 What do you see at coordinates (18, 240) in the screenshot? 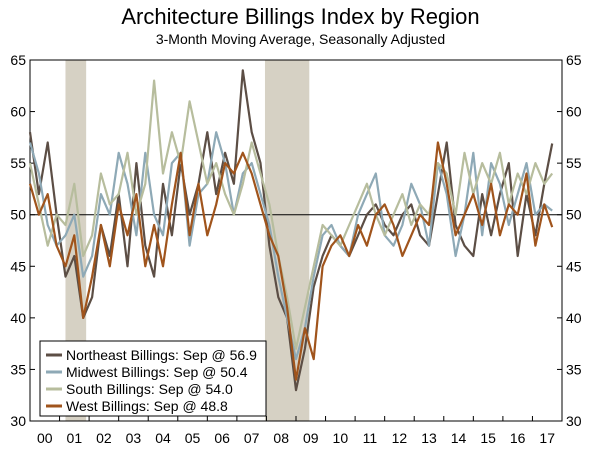
I see `y-axis-left-labels: 30 35 40 45 50 55 60 65` at bounding box center [18, 240].